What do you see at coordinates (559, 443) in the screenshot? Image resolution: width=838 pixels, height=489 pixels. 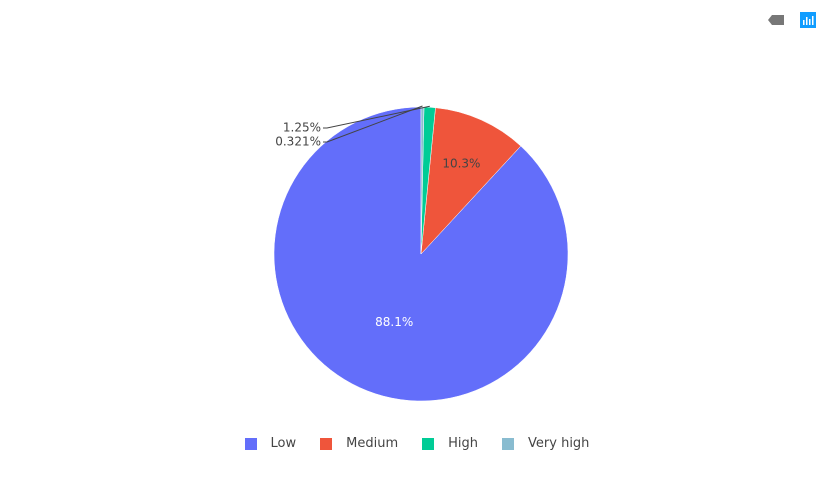 I see `legend-label-very-high: Very high` at bounding box center [559, 443].